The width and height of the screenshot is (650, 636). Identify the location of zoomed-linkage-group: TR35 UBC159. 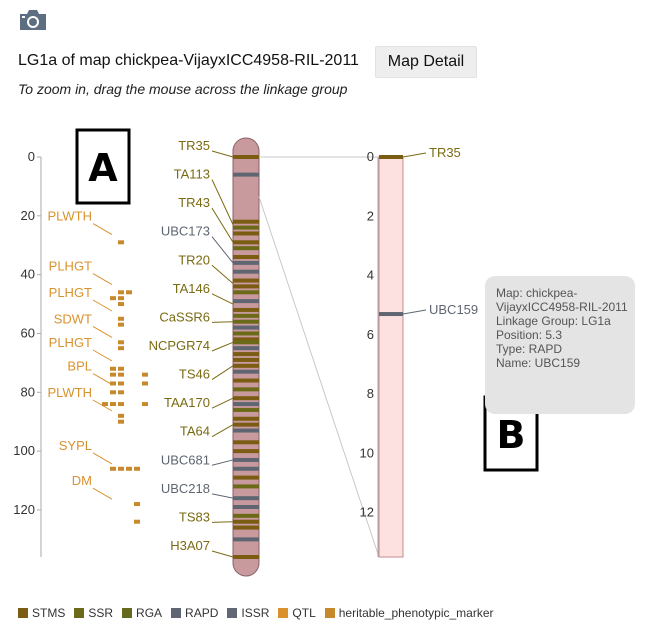
(428, 351).